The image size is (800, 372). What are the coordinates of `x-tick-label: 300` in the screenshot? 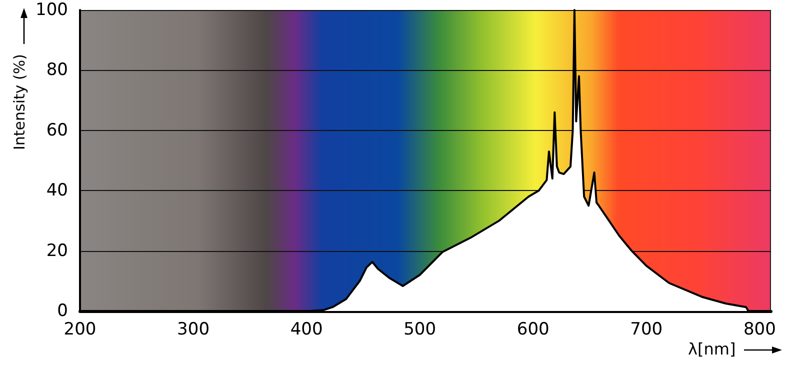 It's located at (193, 330).